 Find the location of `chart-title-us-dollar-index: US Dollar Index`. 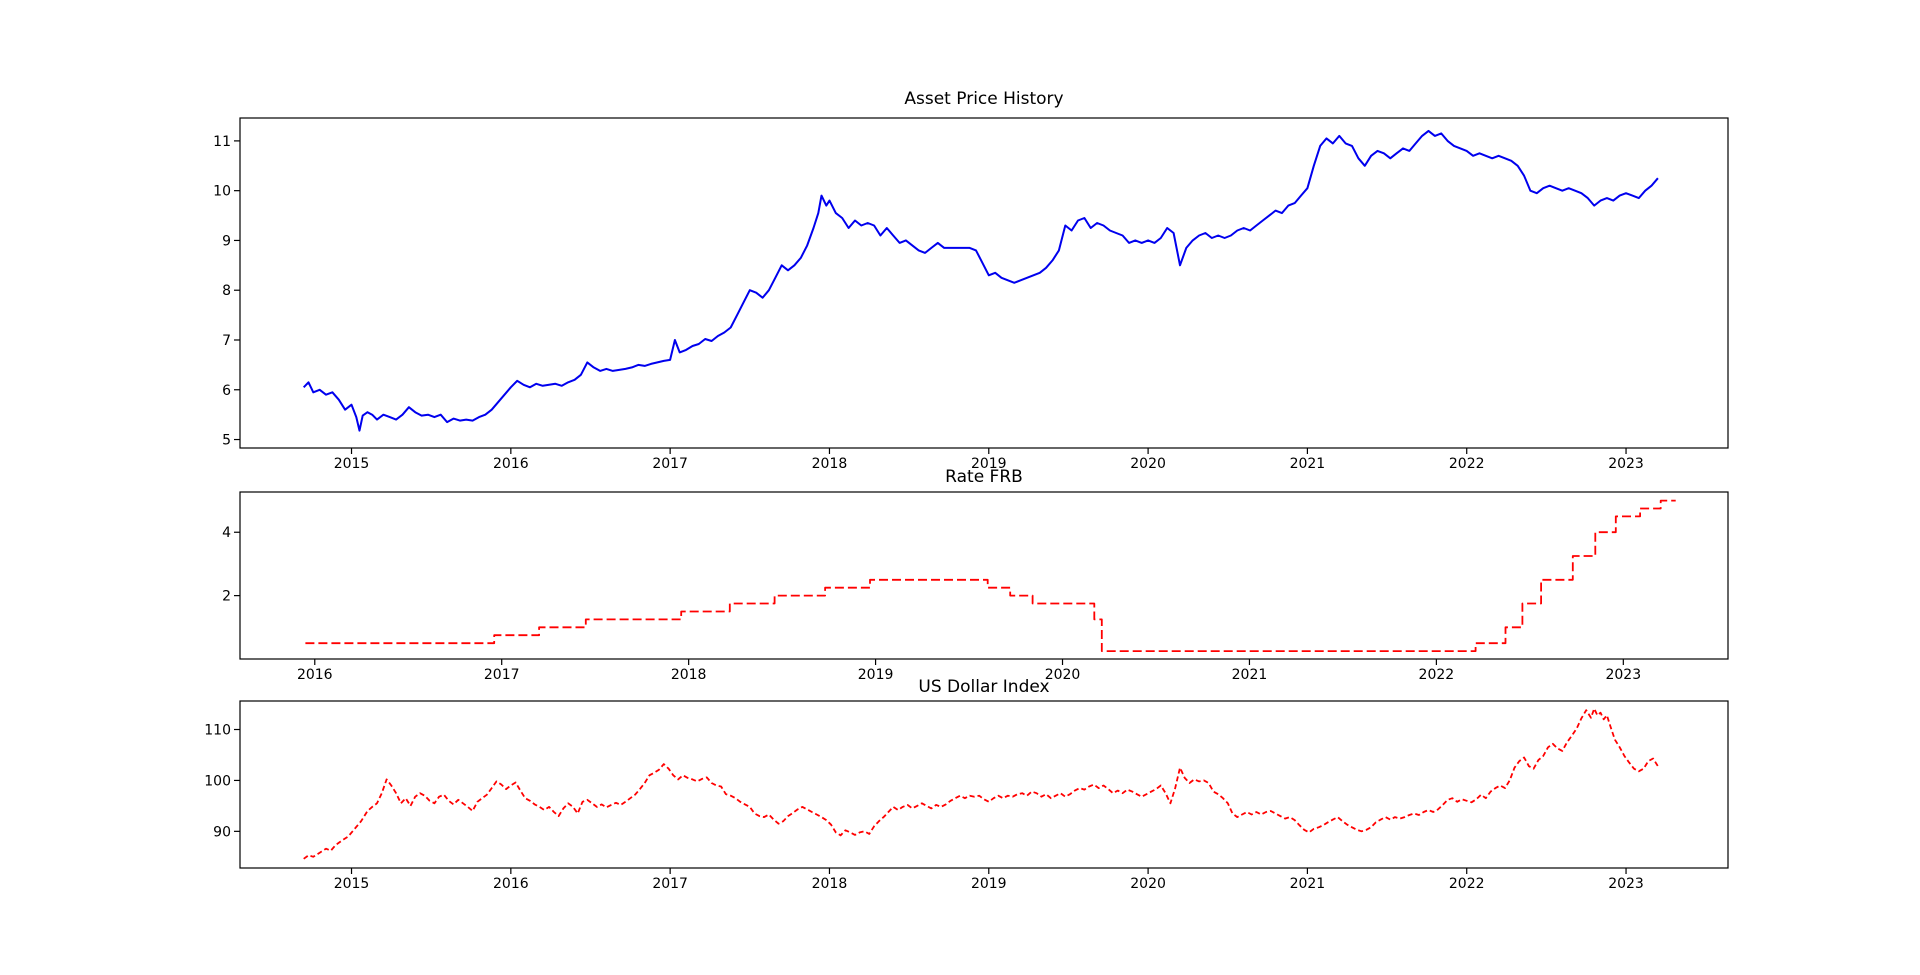

chart-title-us-dollar-index: US Dollar Index is located at coordinates (984, 687).